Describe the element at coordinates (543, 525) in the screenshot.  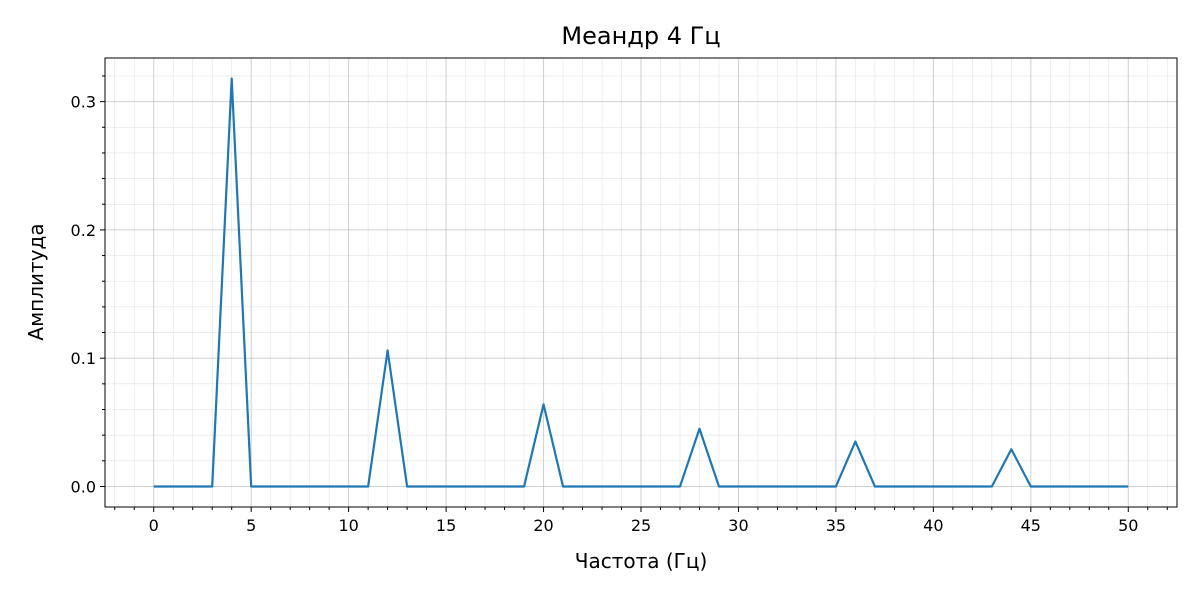
I see `x-tick-label: 20` at that location.